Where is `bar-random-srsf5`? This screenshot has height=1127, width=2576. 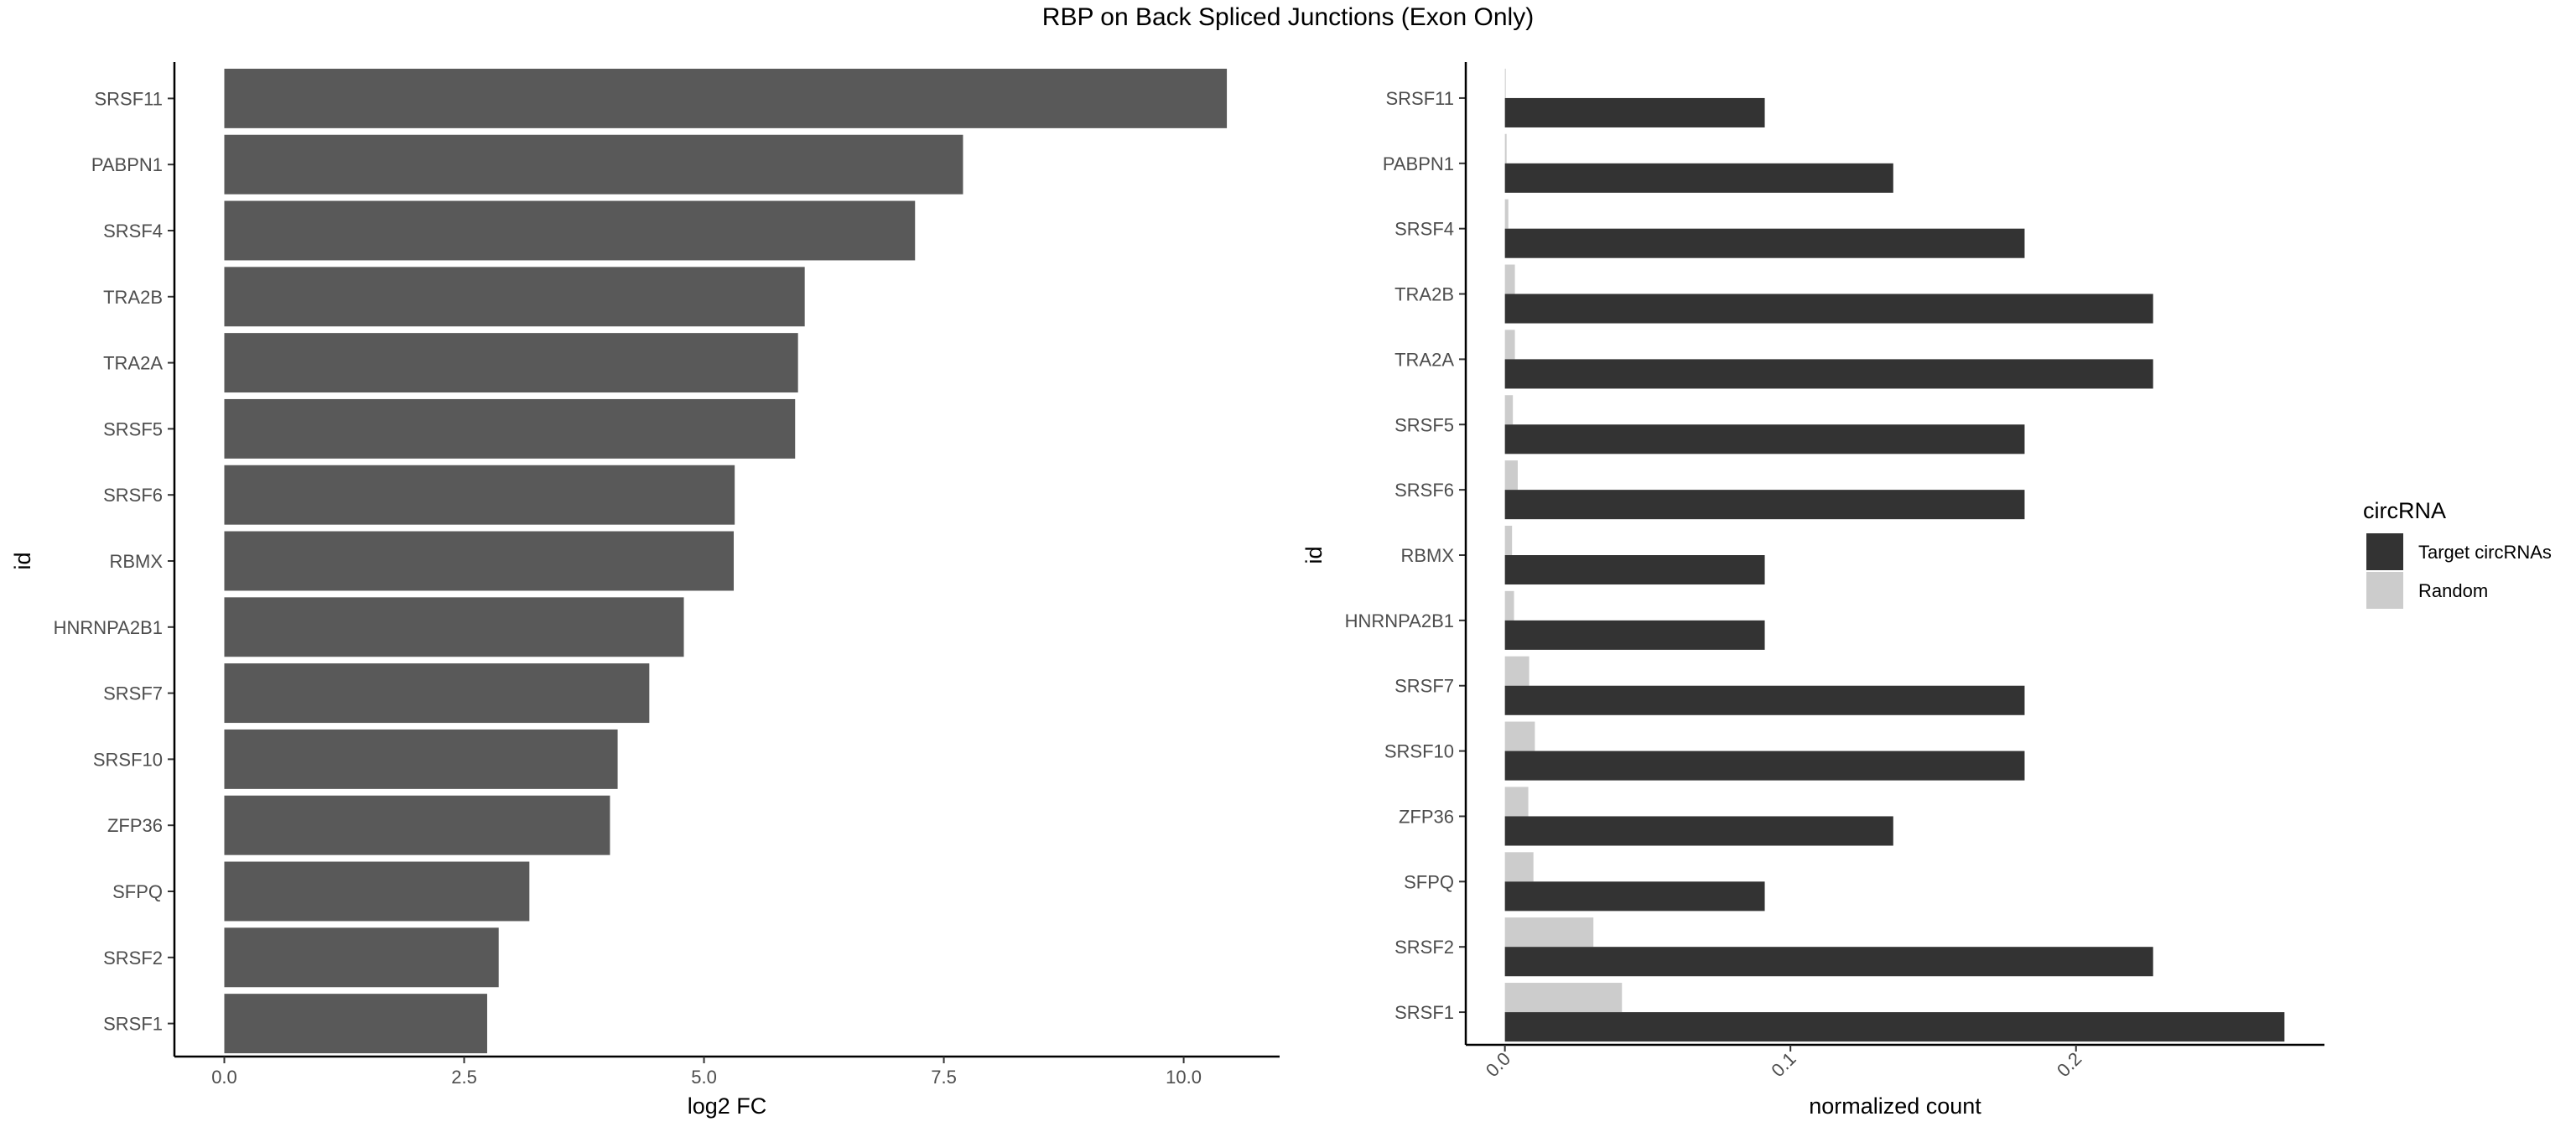 bar-random-srsf5 is located at coordinates (1509, 410).